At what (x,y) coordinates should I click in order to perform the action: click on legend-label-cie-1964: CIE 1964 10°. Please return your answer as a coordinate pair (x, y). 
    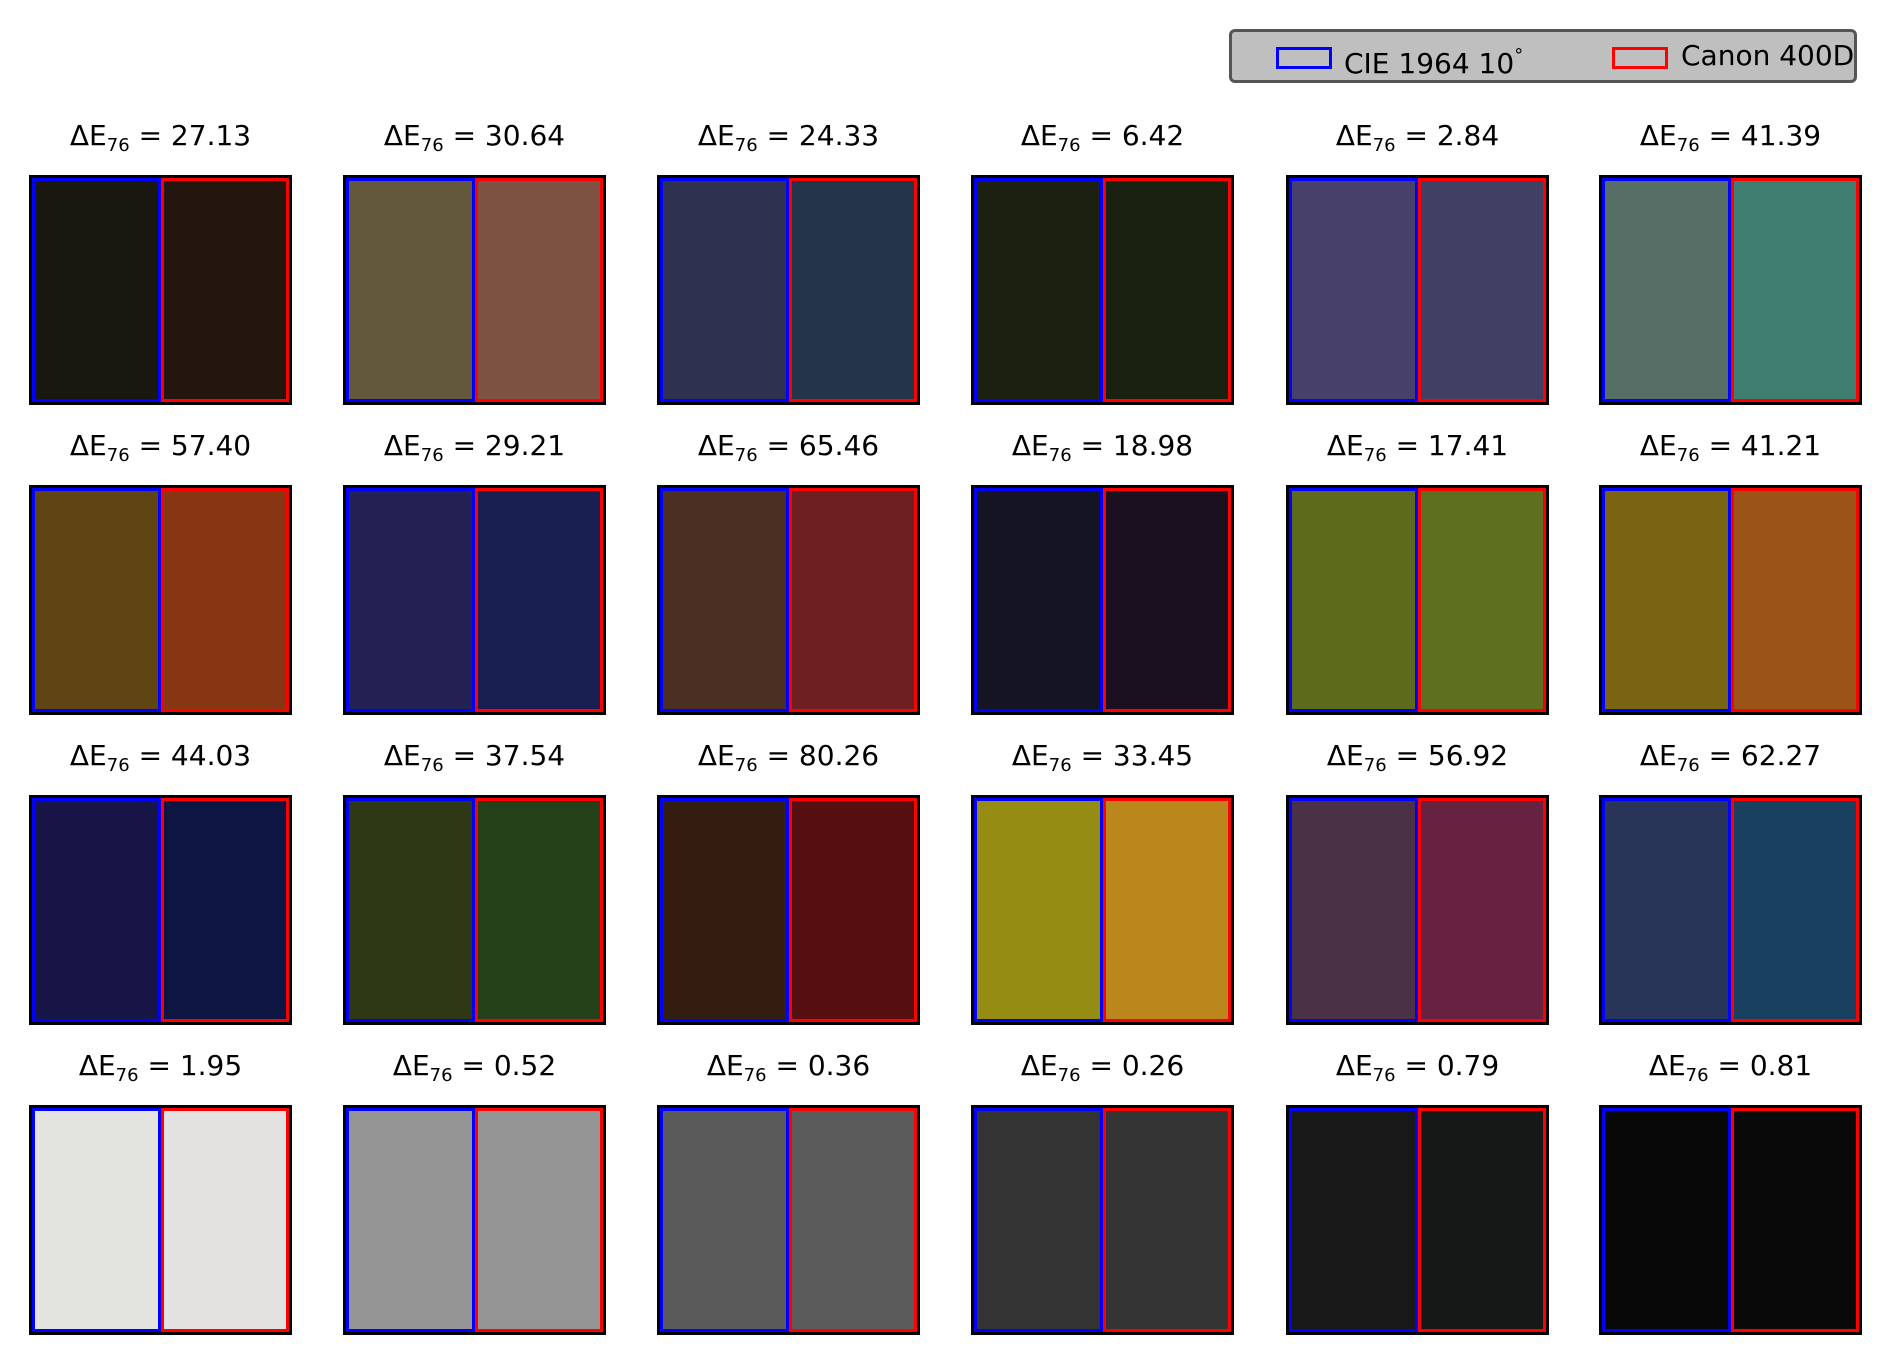
    Looking at the image, I should click on (1434, 62).